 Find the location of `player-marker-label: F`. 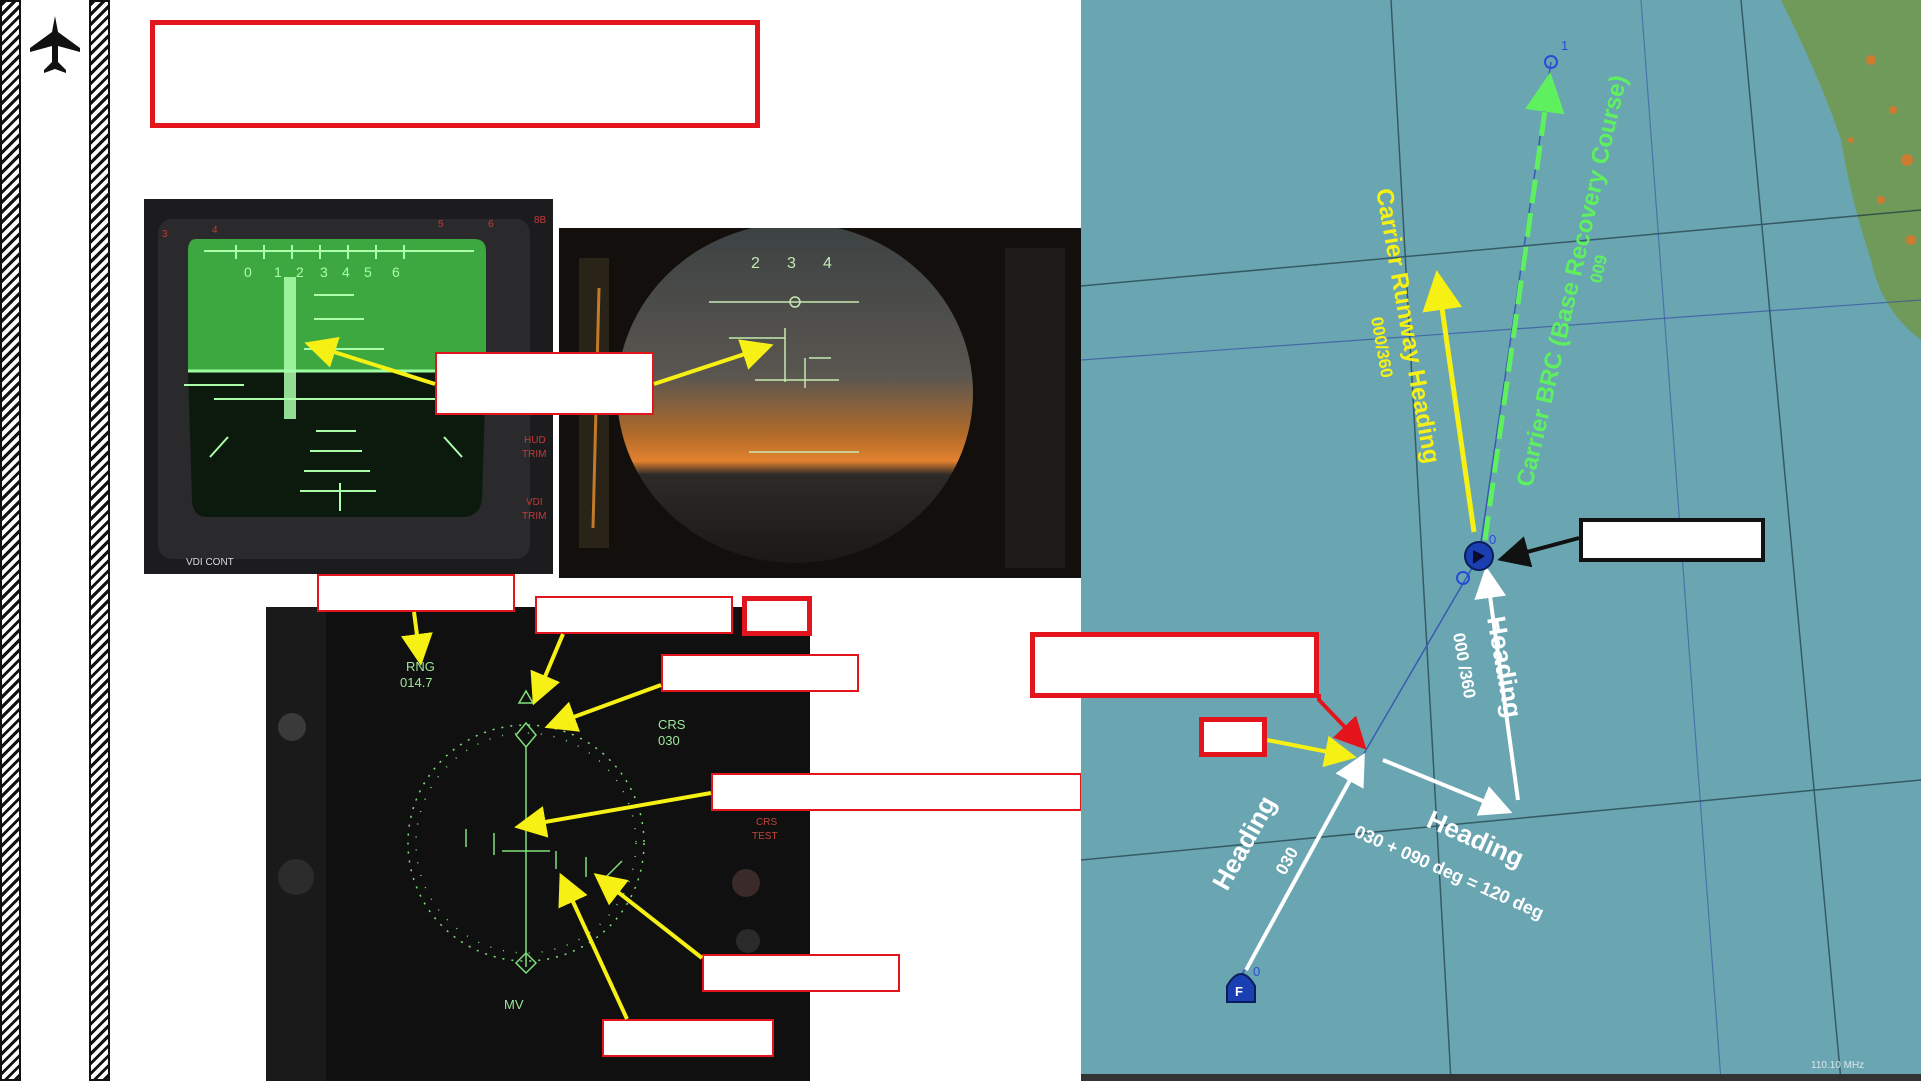

player-marker-label: F is located at coordinates (1239, 991).